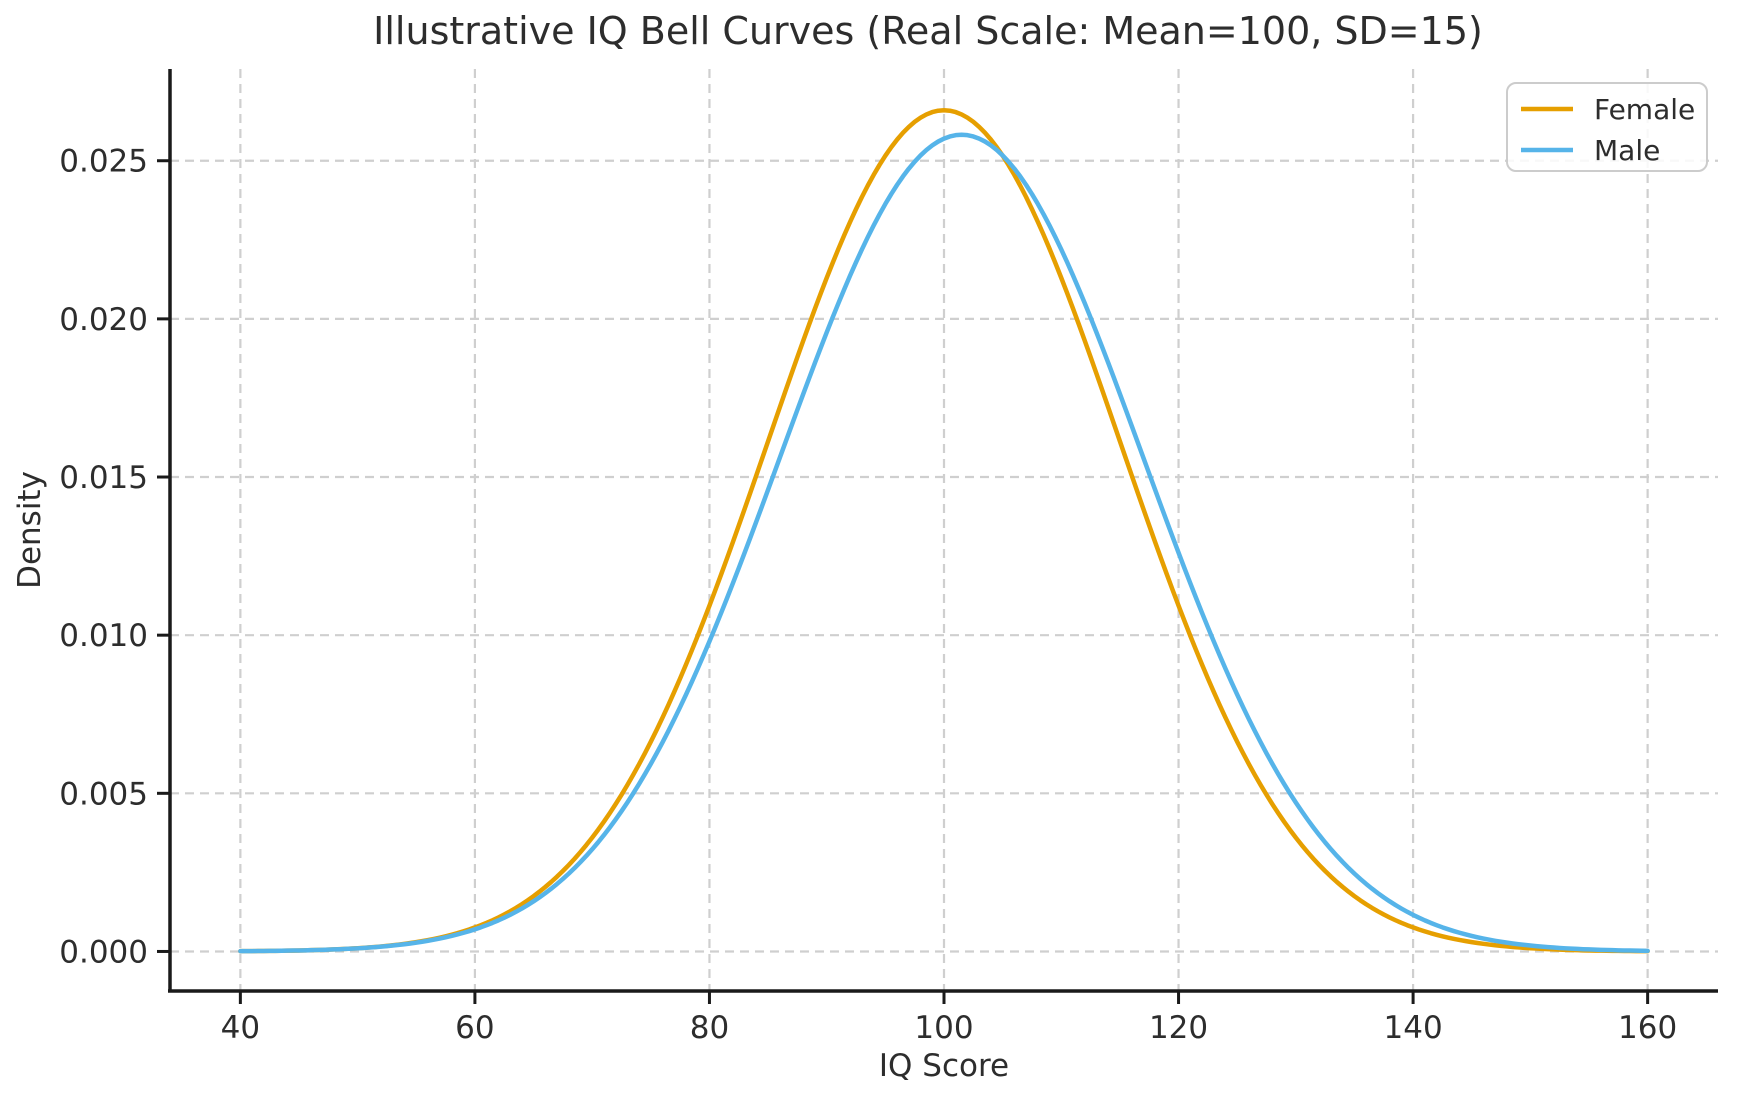  Describe the element at coordinates (1413, 1028) in the screenshot. I see `x-tick-label: 140` at that location.